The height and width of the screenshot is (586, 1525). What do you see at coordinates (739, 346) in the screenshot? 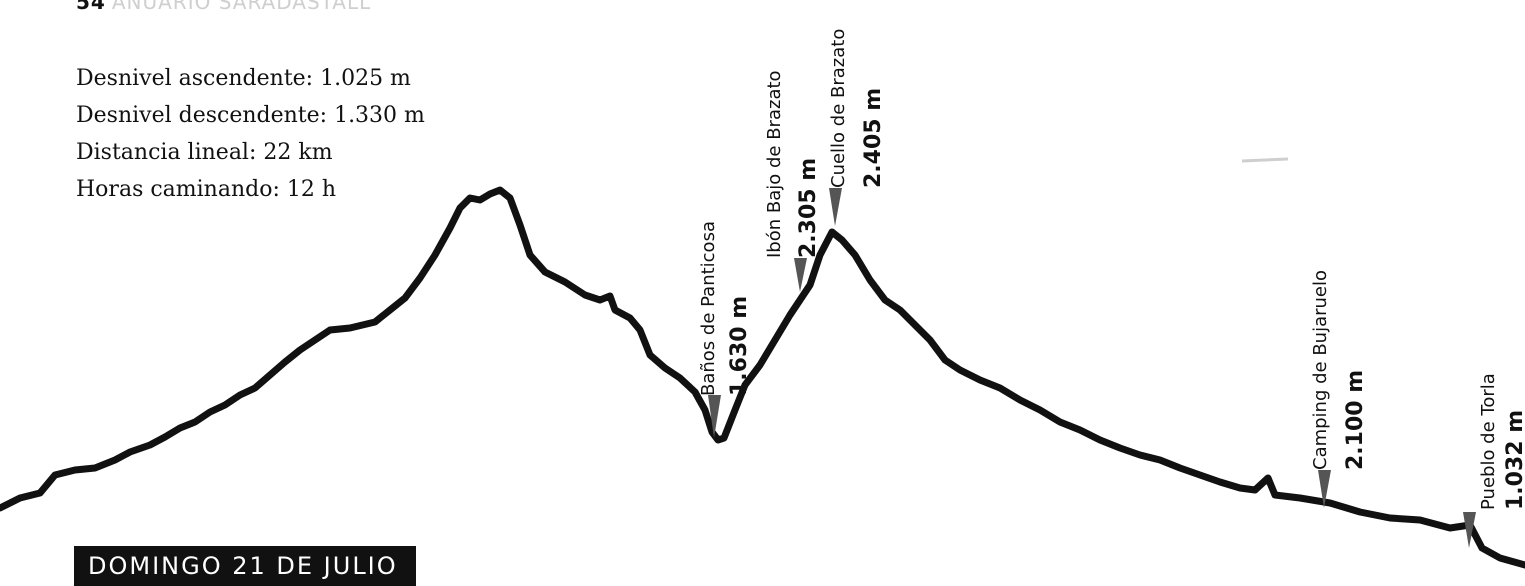
I see `waypoint-altitude: 1.630 m` at bounding box center [739, 346].